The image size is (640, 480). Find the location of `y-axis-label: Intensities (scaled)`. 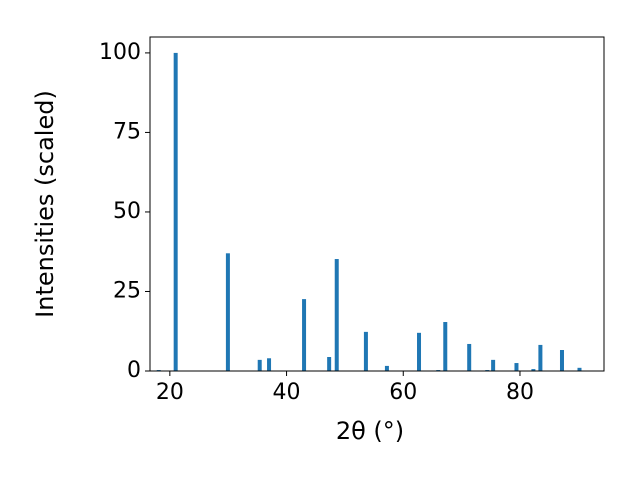

y-axis-label: Intensities (scaled) is located at coordinates (45, 204).